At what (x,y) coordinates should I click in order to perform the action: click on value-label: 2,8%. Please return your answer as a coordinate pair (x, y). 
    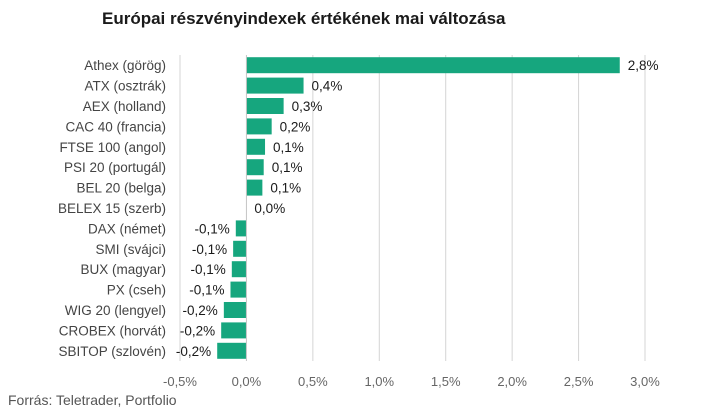
    Looking at the image, I should click on (643, 65).